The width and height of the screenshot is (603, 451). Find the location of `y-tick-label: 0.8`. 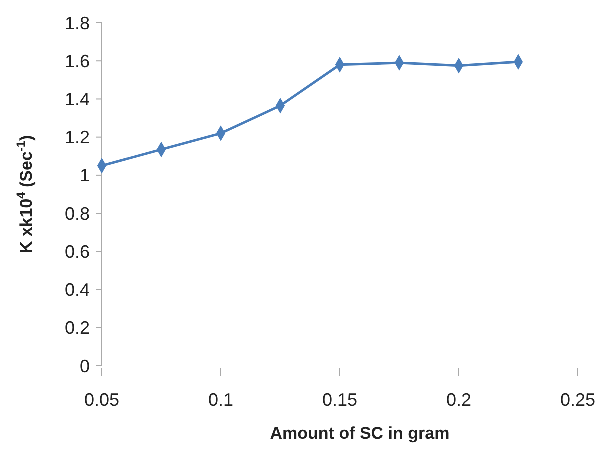

y-tick-label: 0.8 is located at coordinates (77, 214).